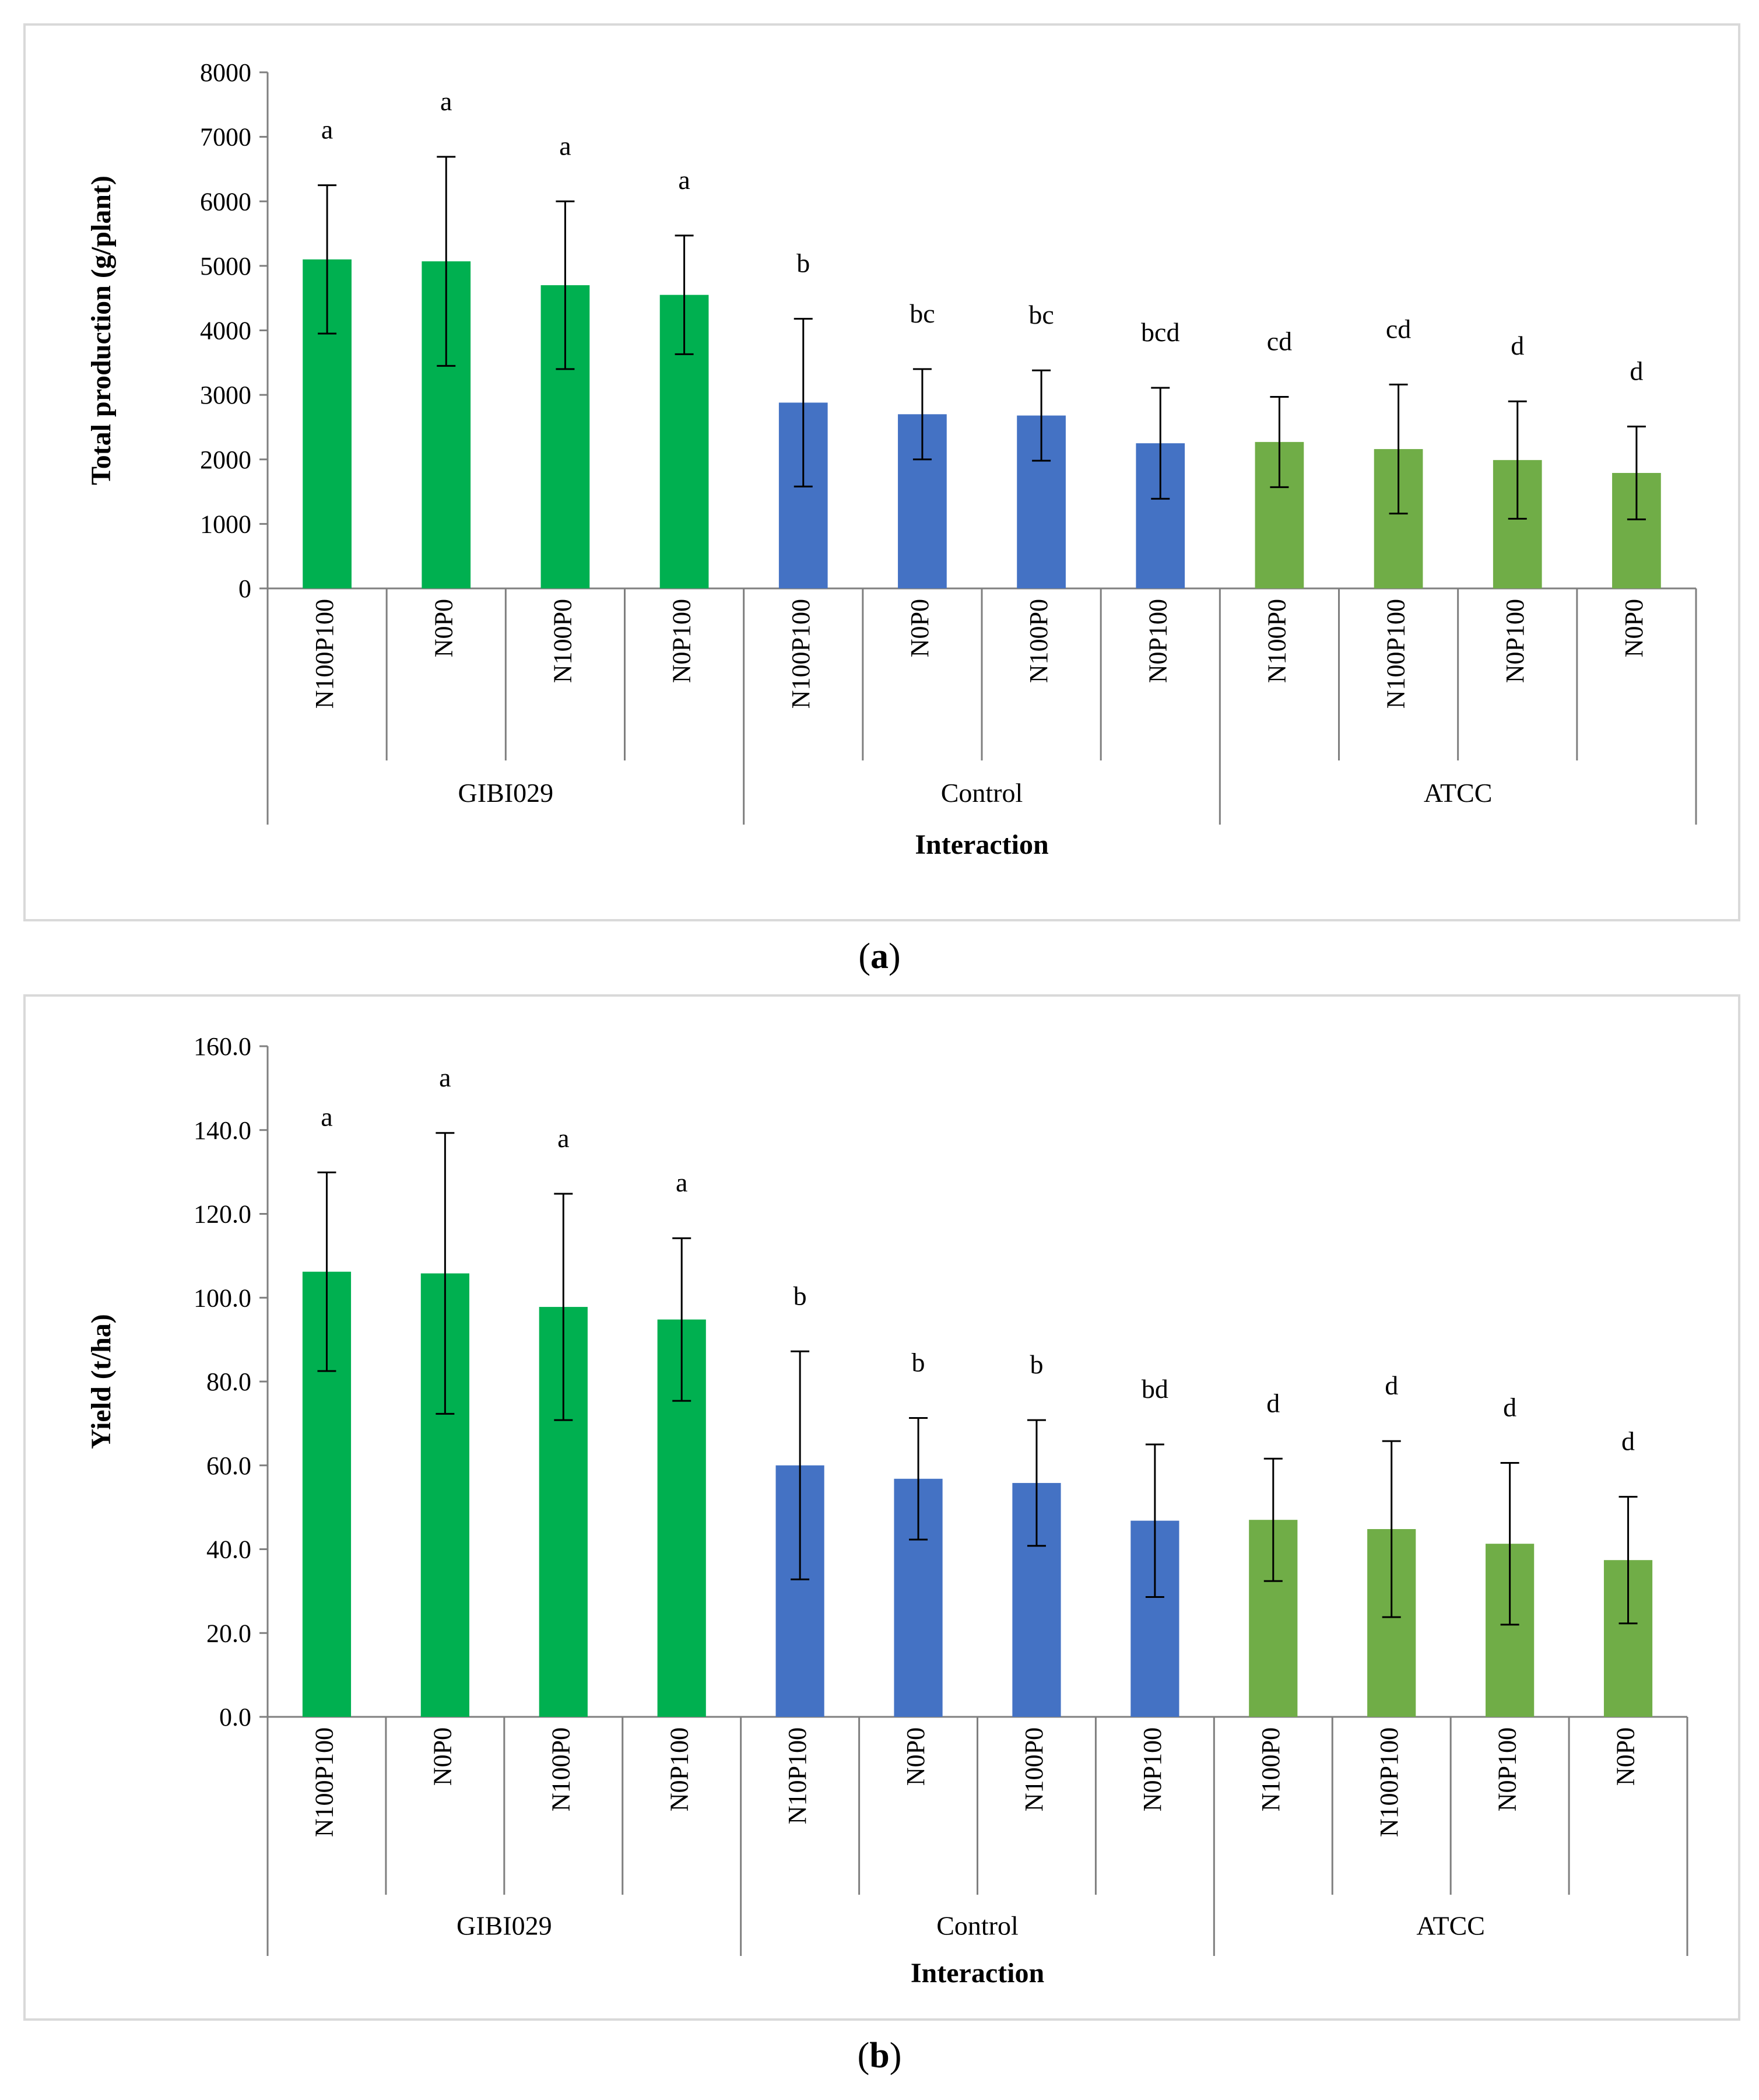 The width and height of the screenshot is (1759, 2100). What do you see at coordinates (225, 395) in the screenshot?
I see `y-tick-label: 3000` at bounding box center [225, 395].